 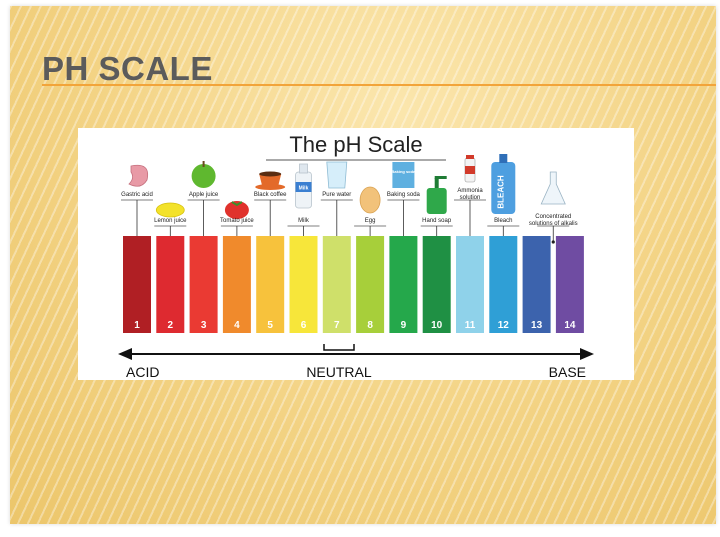 What do you see at coordinates (237, 221) in the screenshot?
I see `example-label: Tomato juice` at bounding box center [237, 221].